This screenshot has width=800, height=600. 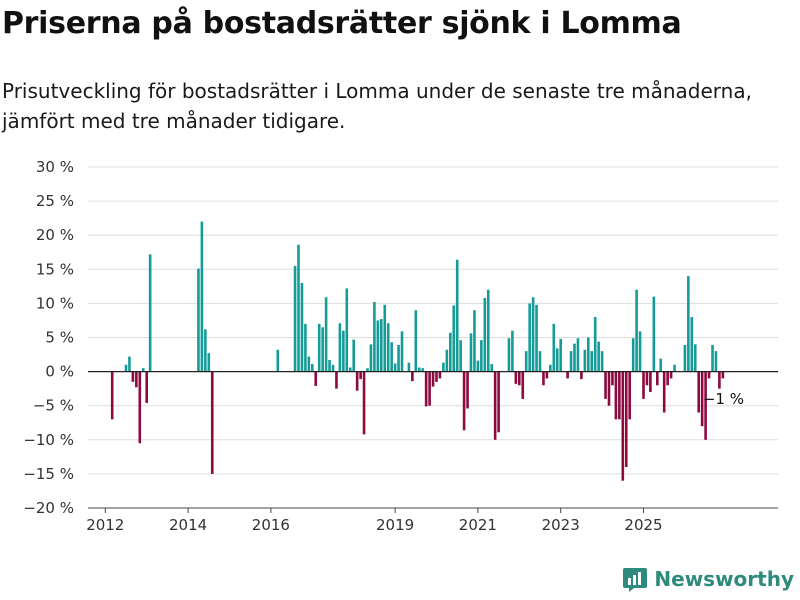 I want to click on last-value-label: −1 %, so click(x=723, y=399).